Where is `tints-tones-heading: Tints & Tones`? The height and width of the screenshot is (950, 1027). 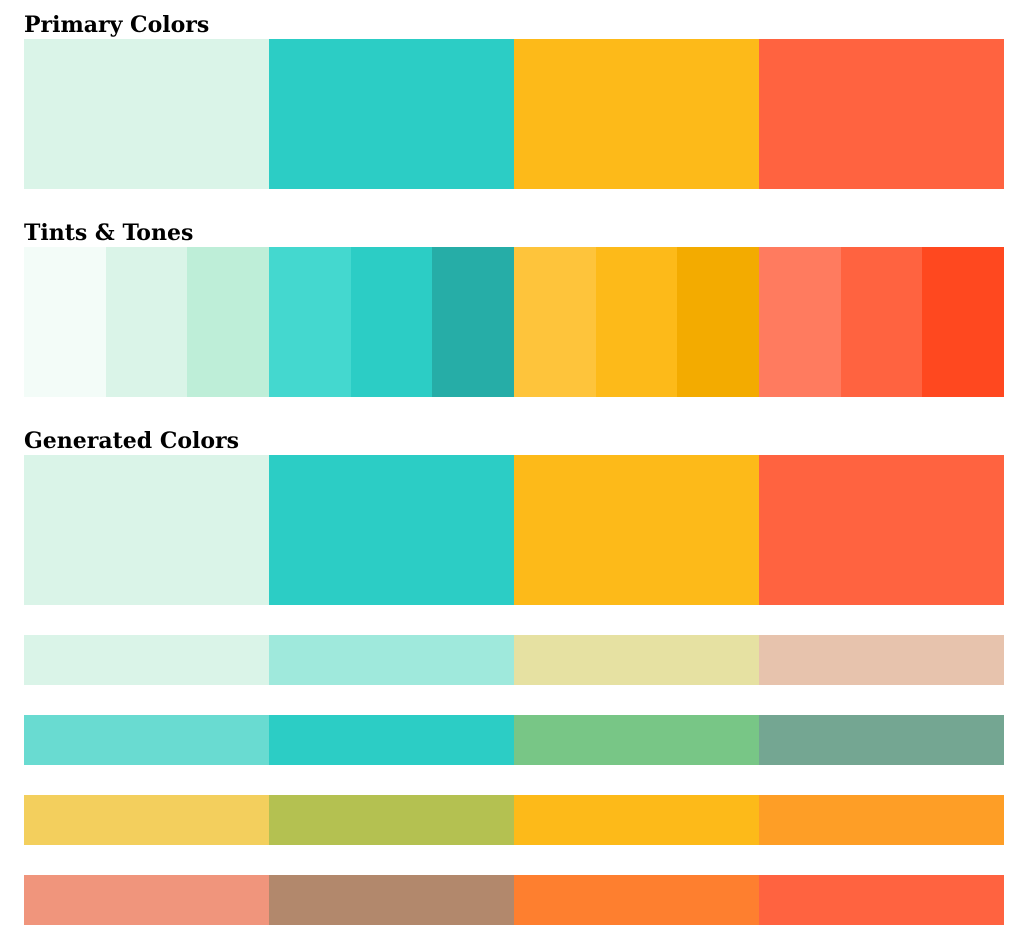
tints-tones-heading: Tints & Tones is located at coordinates (109, 233).